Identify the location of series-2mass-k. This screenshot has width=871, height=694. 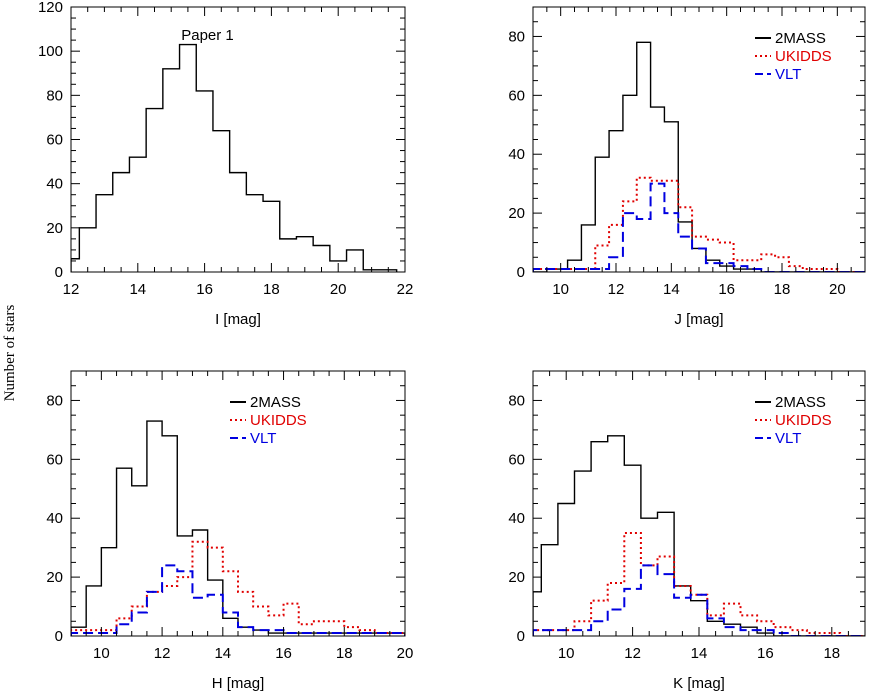
(699, 535).